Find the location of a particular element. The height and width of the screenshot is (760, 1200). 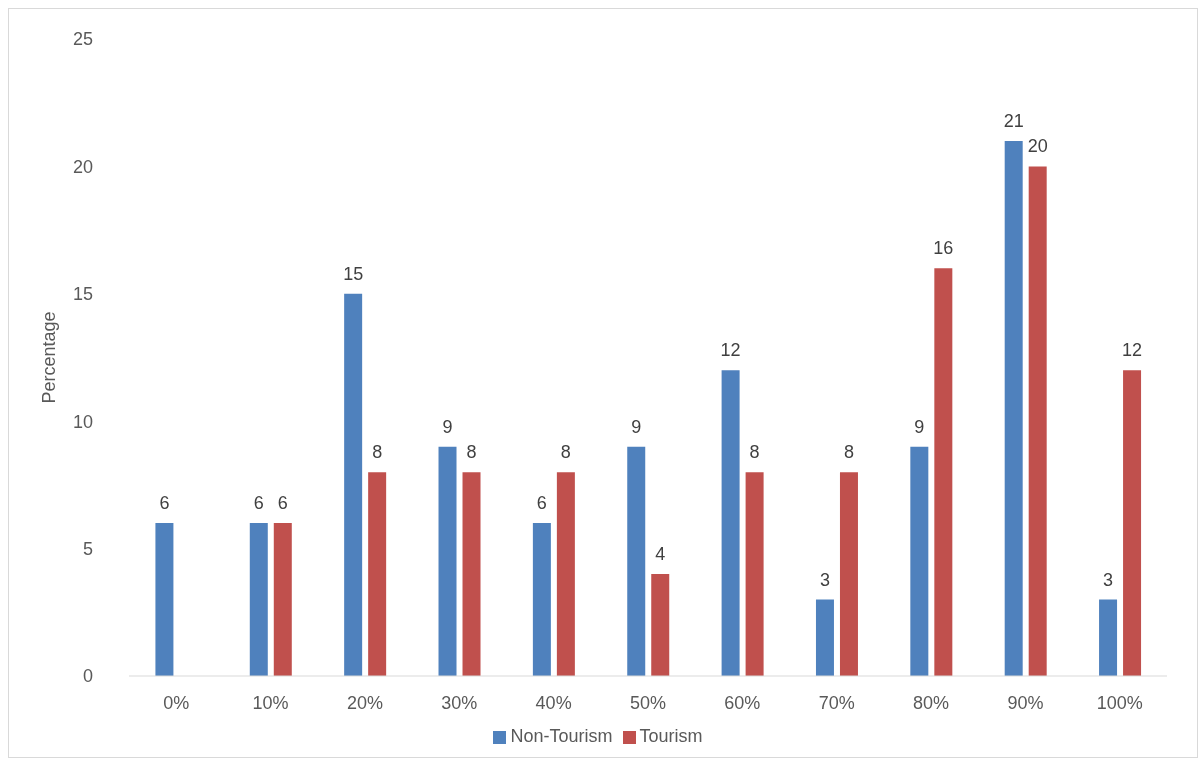

data-label: 16 is located at coordinates (943, 248).